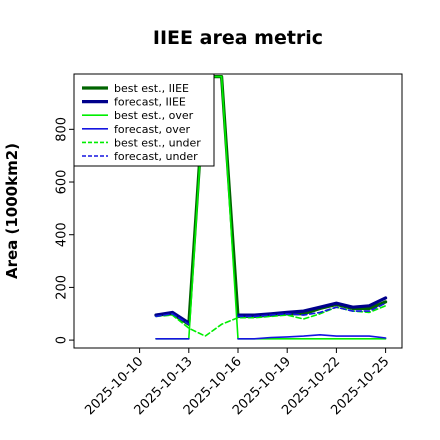 This screenshot has height=440, width=440. I want to click on y-tick-label: 600, so click(62, 182).